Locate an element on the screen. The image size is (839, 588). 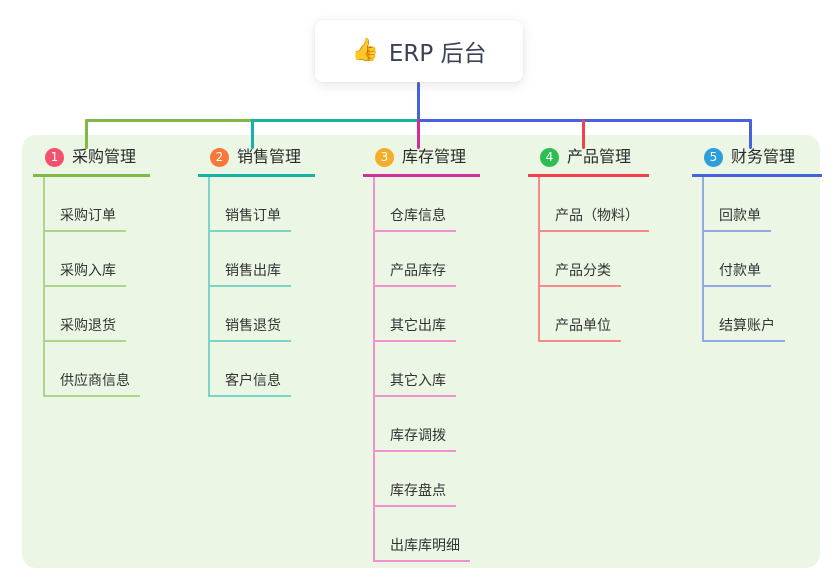
branch-label: 采购管理 is located at coordinates (104, 156).